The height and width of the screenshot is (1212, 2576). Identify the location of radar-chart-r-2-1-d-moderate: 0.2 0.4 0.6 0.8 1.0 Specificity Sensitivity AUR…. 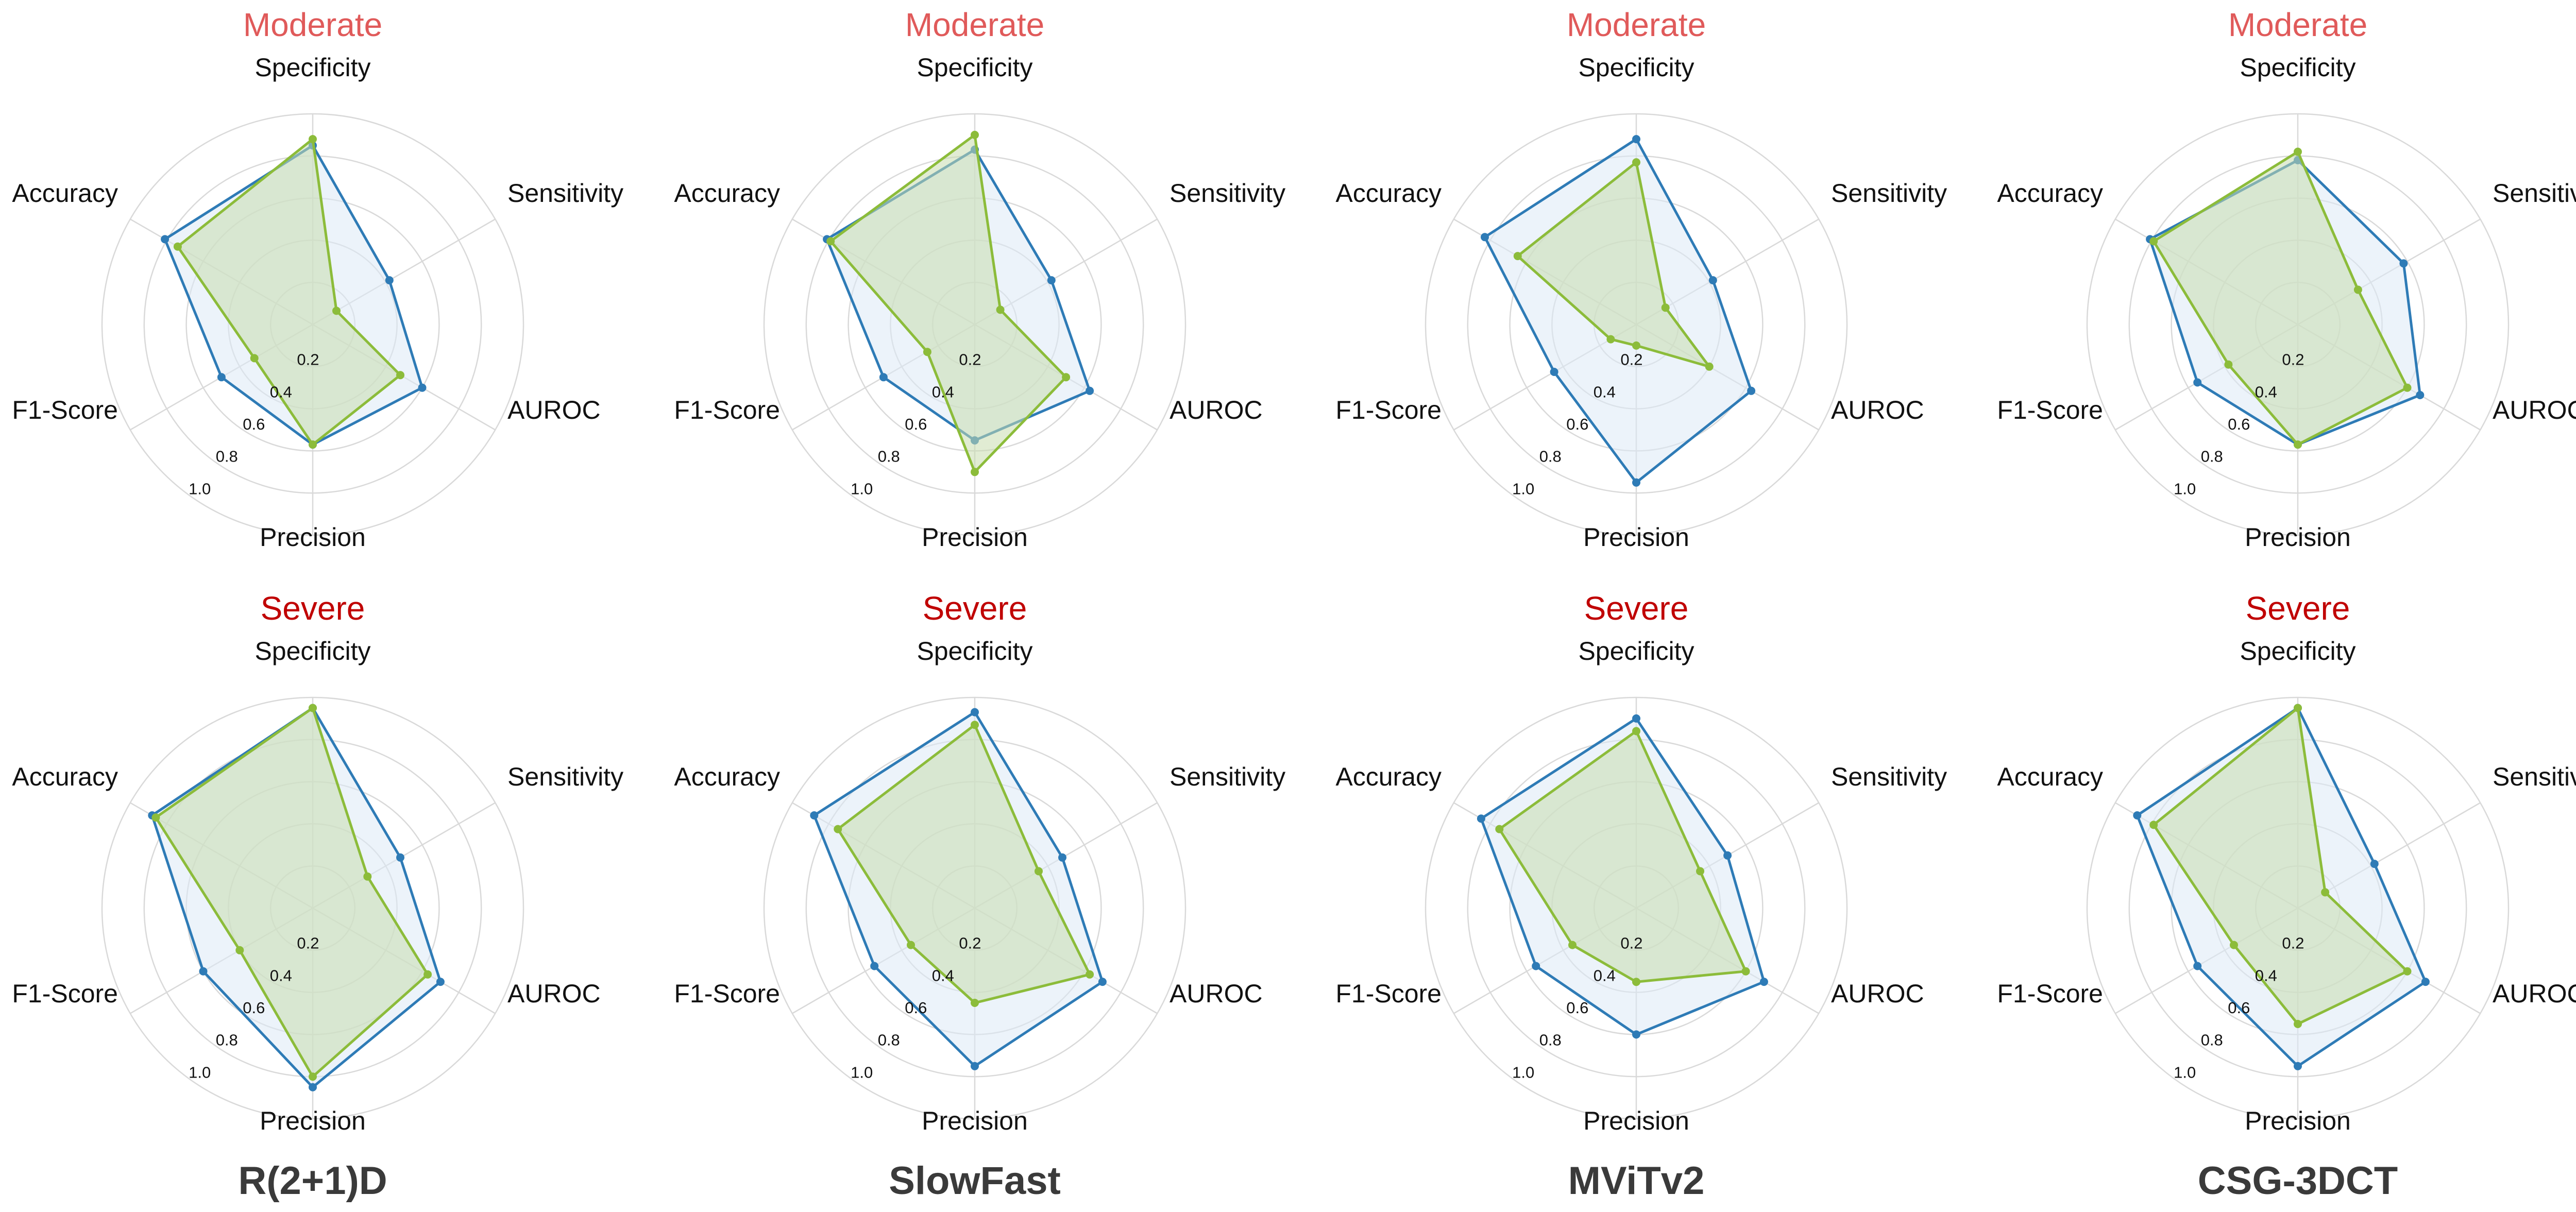
(317, 279).